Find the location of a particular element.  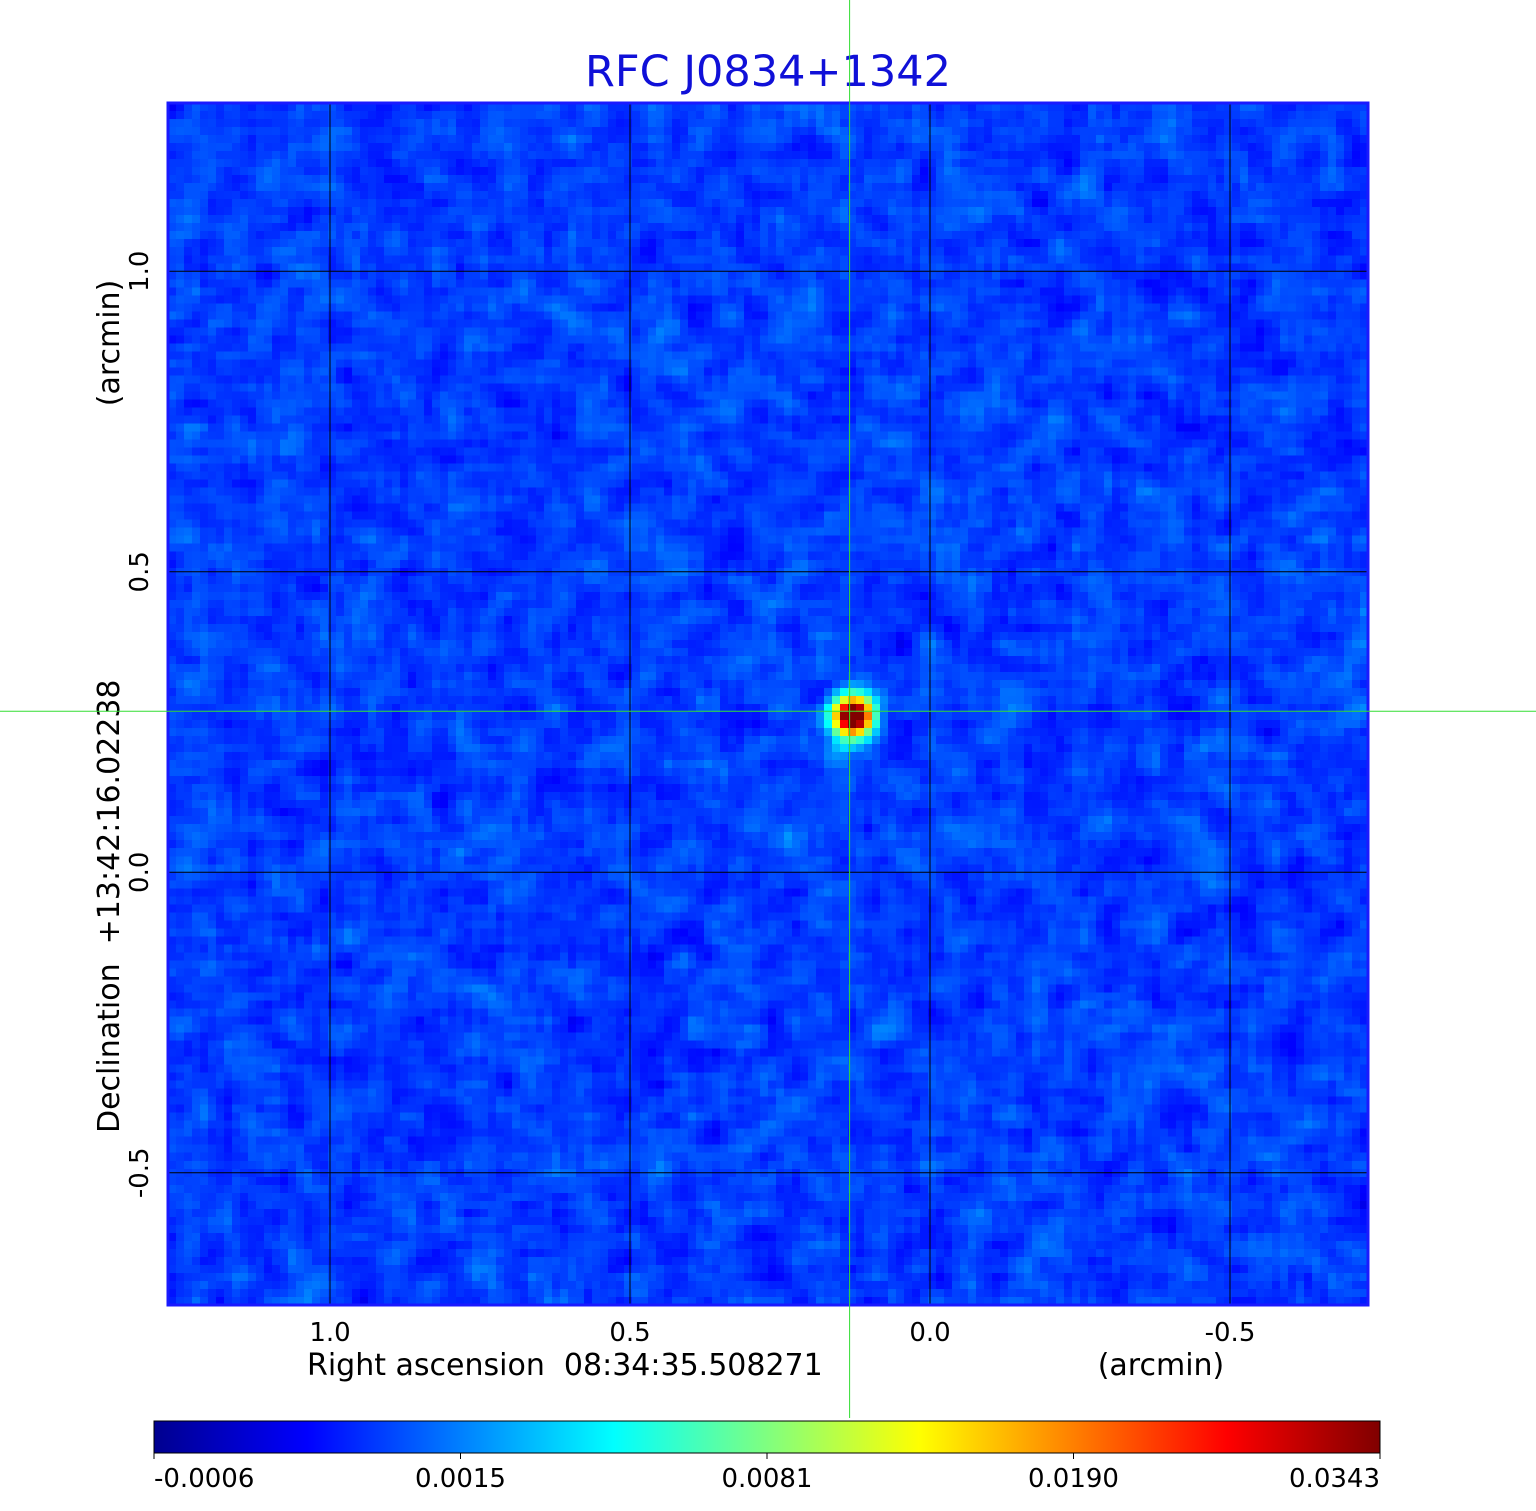

x-tick-label: 0.0 is located at coordinates (929, 1333).